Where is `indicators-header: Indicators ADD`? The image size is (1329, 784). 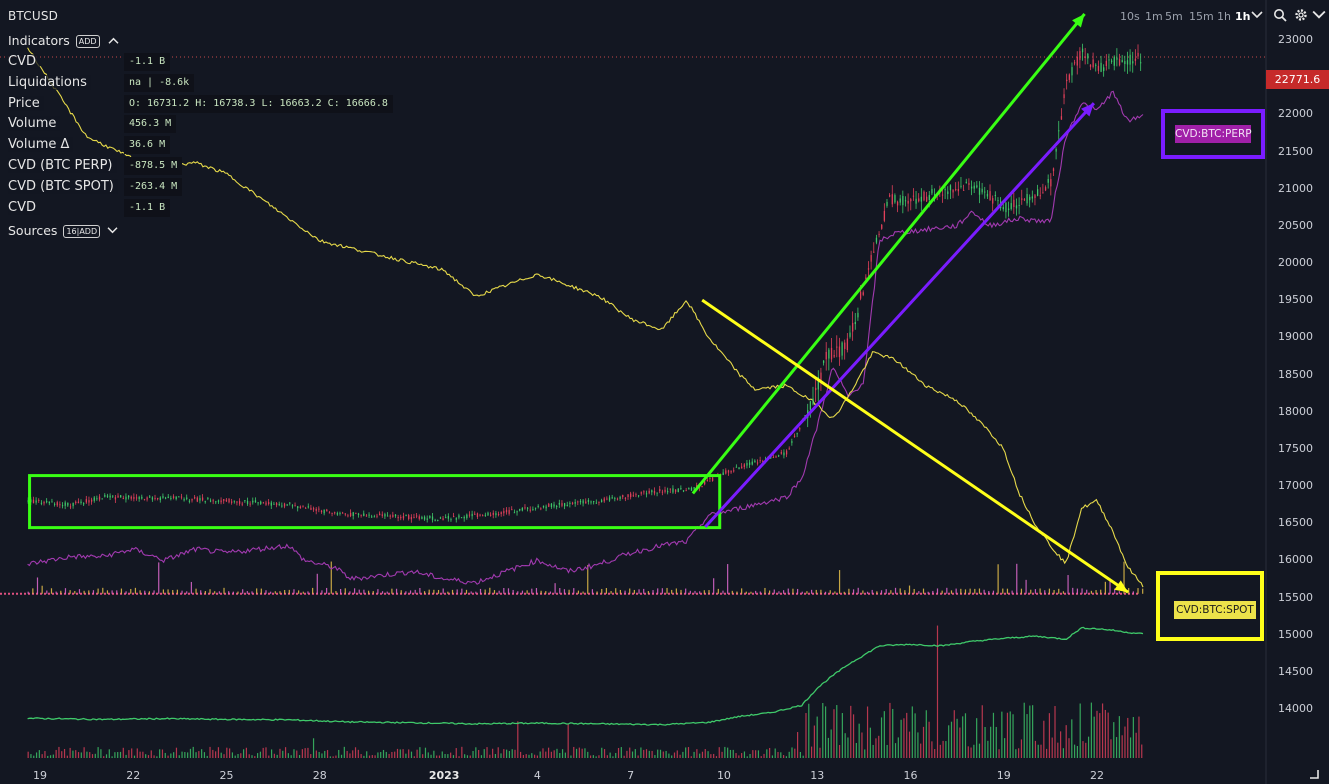
indicators-header: Indicators ADD is located at coordinates (63, 40).